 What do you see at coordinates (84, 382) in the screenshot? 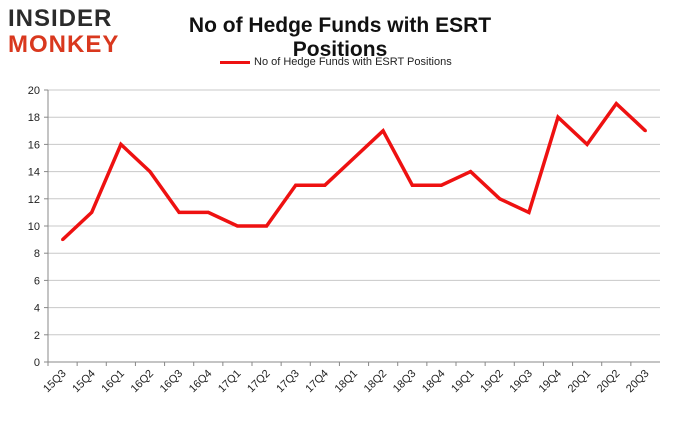
I see `x-tick-label: 15Q4` at bounding box center [84, 382].